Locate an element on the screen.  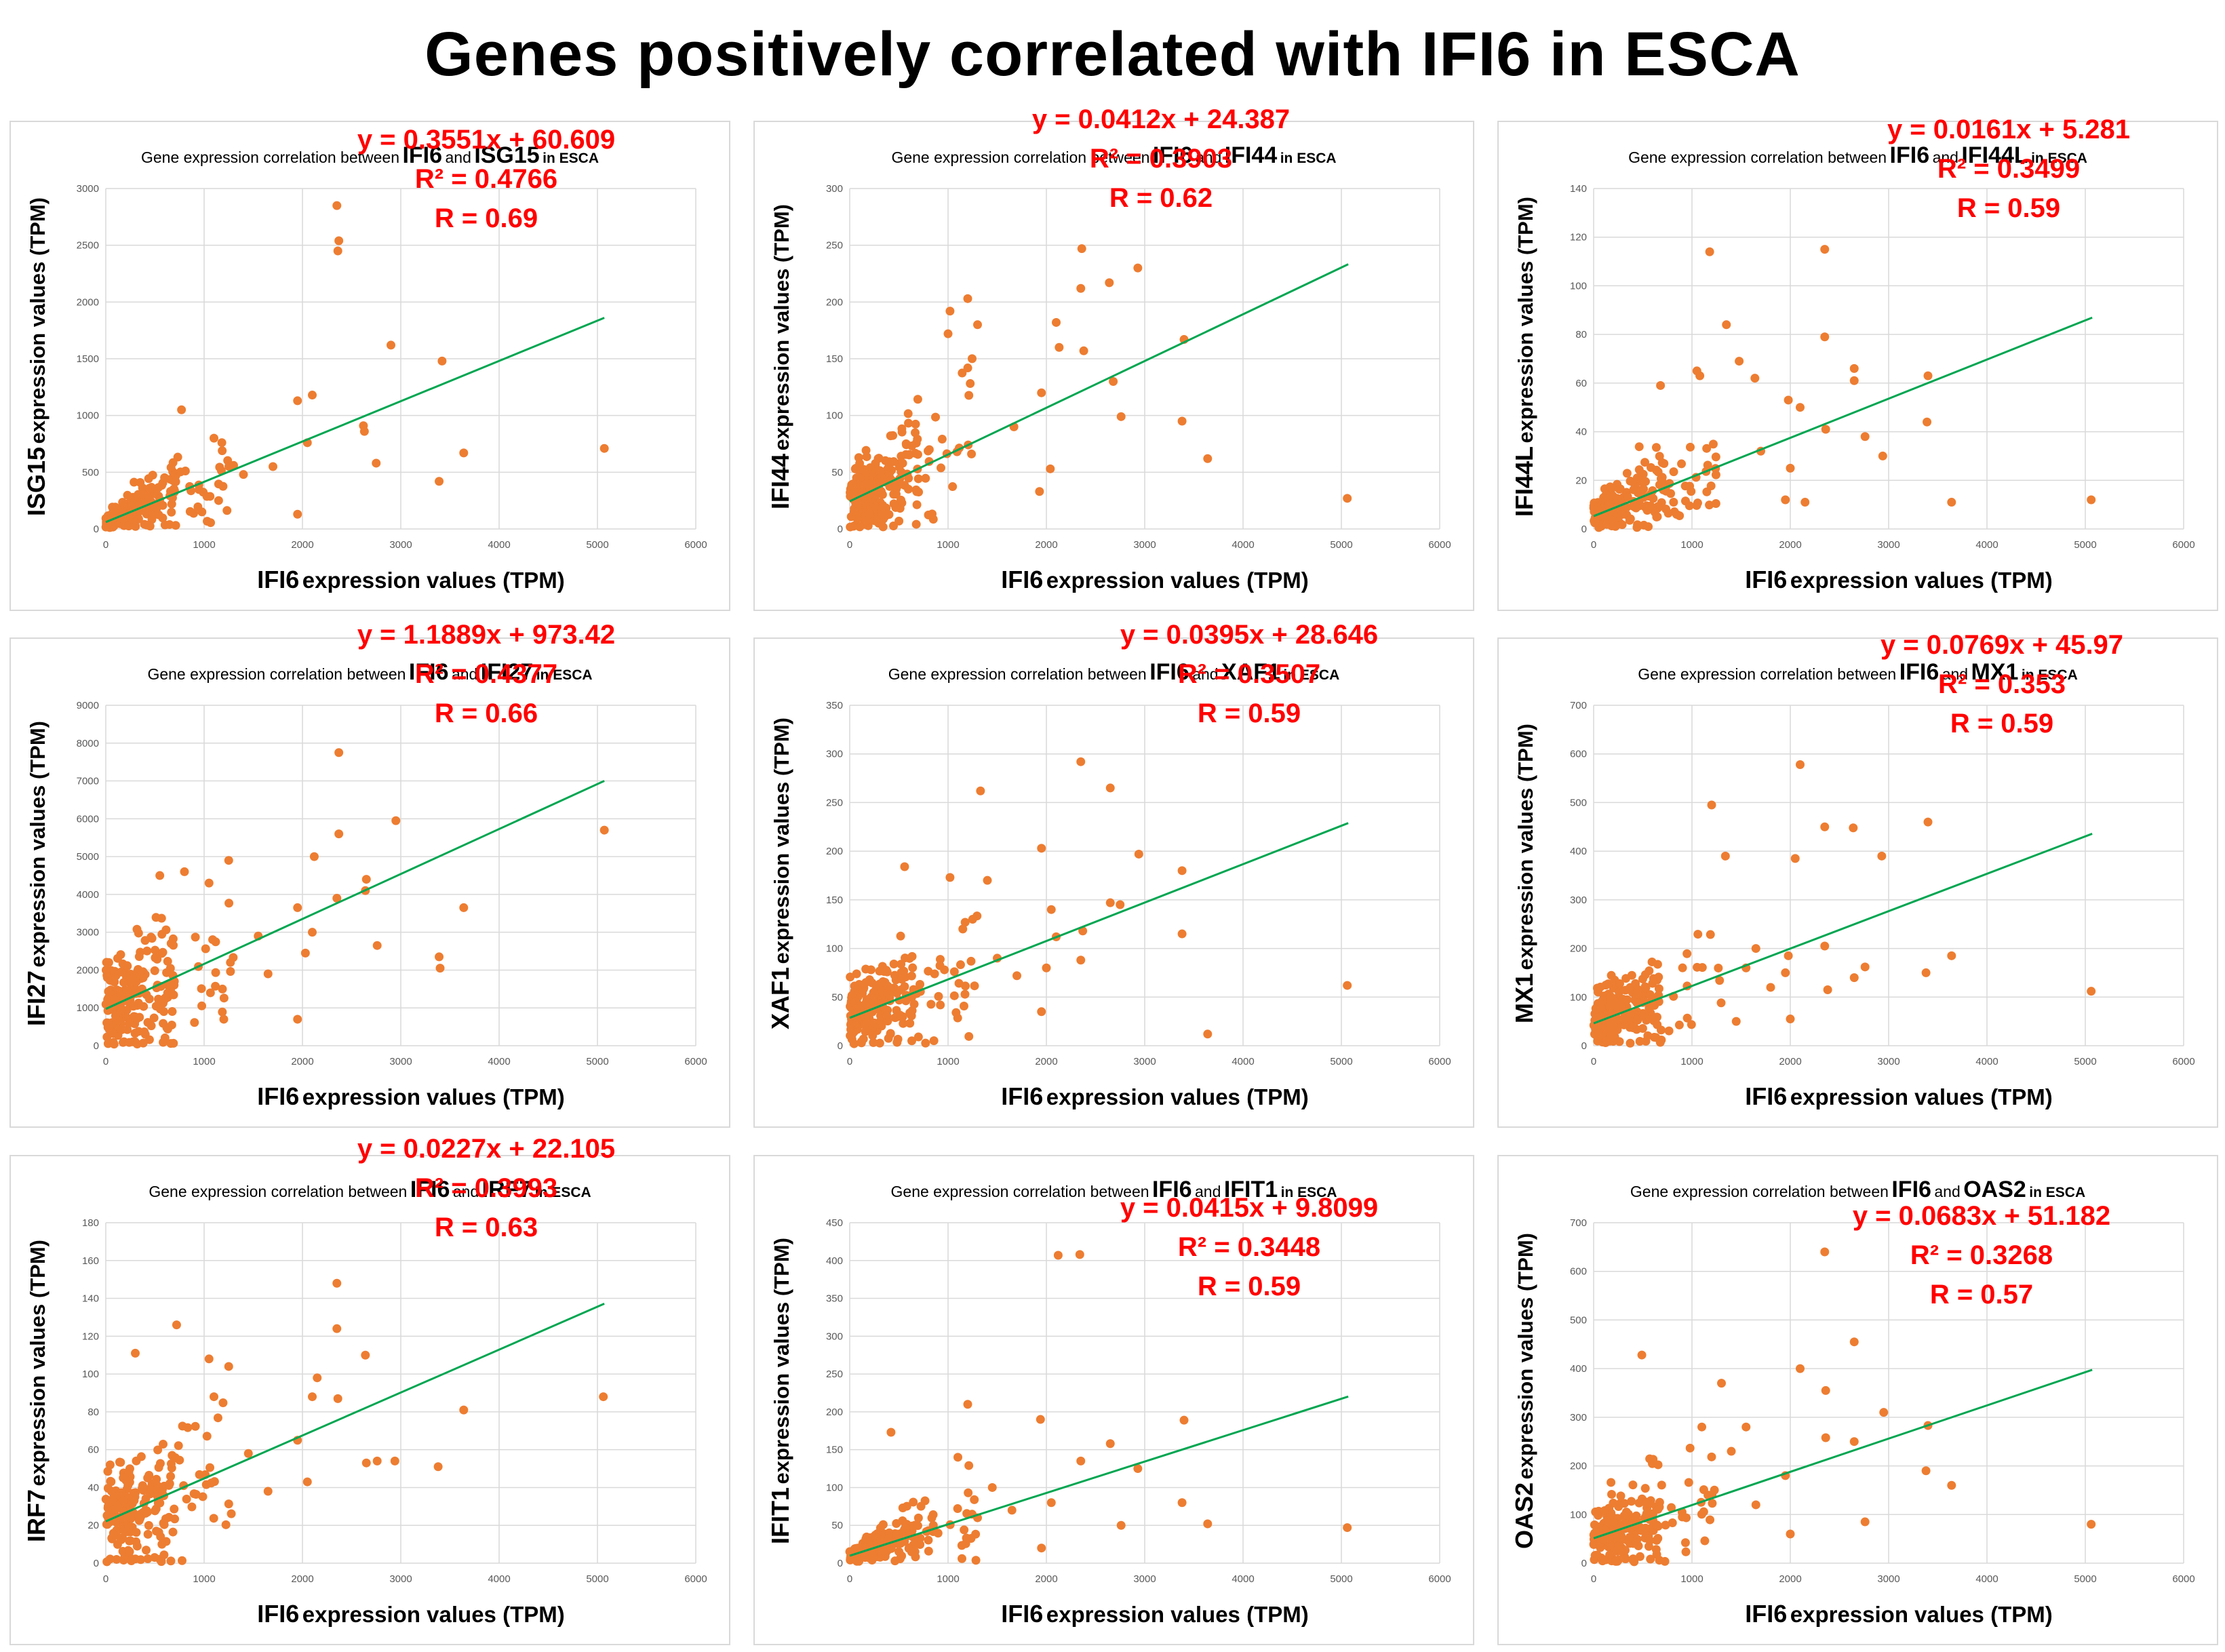
regression-r2: R² = 0.353 is located at coordinates (2002, 684).